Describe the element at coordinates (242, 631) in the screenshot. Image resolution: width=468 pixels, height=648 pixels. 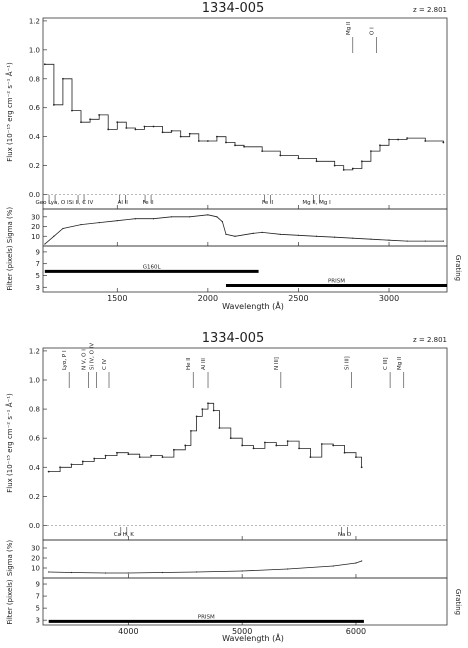
I see `chart1-x-tick-label: 5000` at that location.